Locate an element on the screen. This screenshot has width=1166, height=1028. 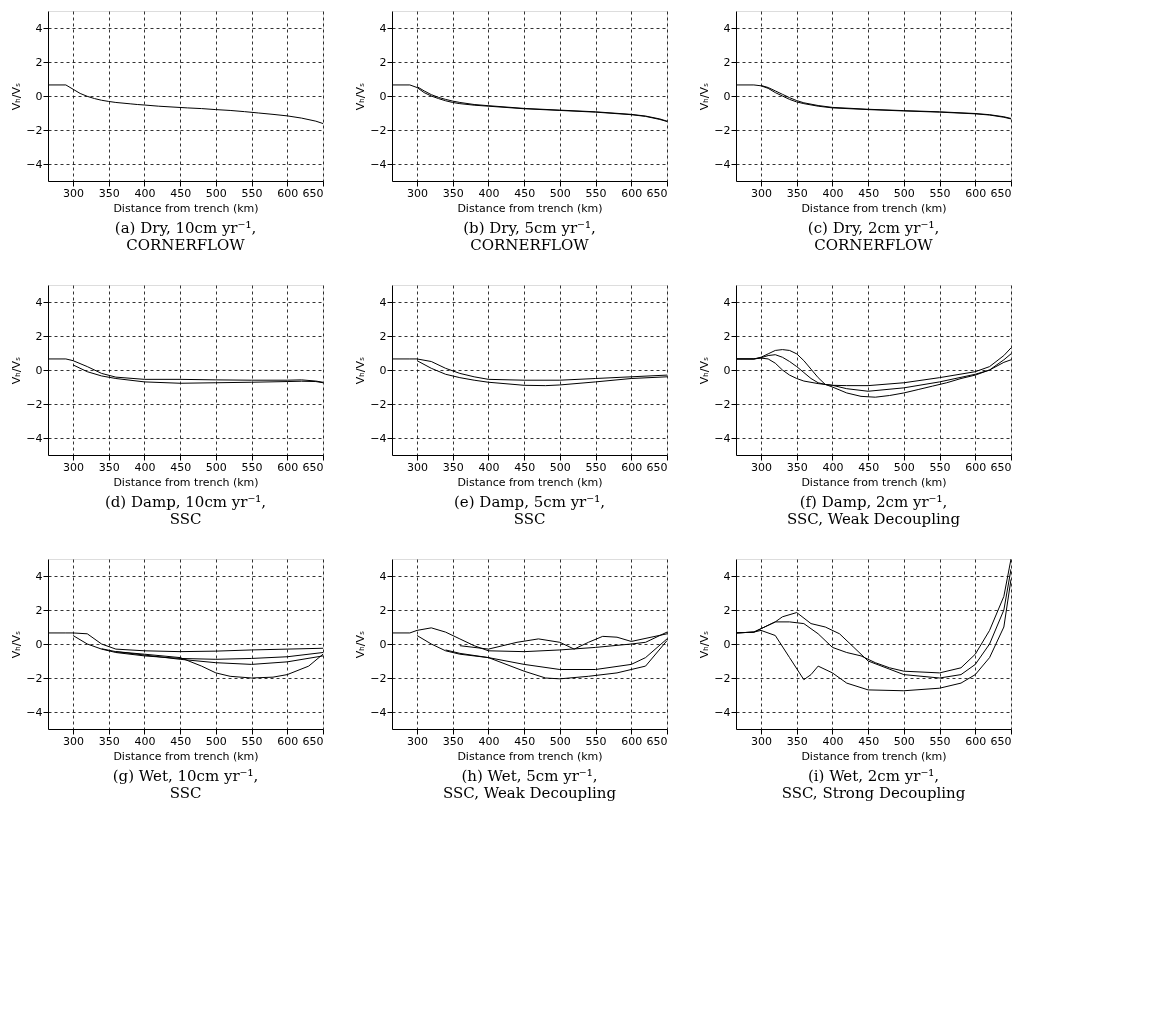
text: (h) Wet, 5cm yr⁻¹, is located at coordinates (529, 776).